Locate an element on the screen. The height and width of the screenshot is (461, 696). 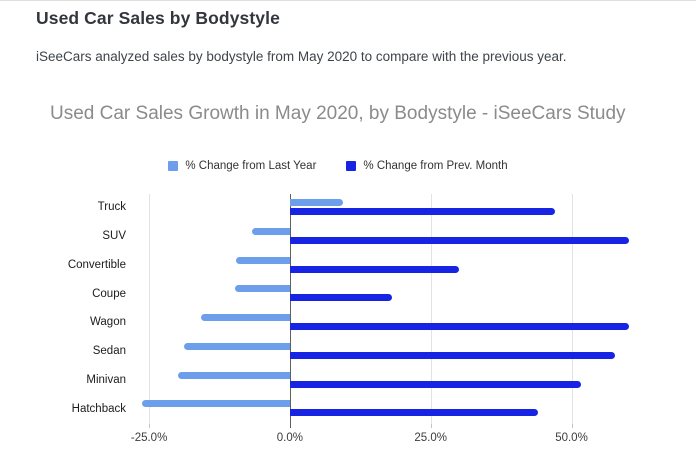
category-label: Coupe is located at coordinates (109, 293).